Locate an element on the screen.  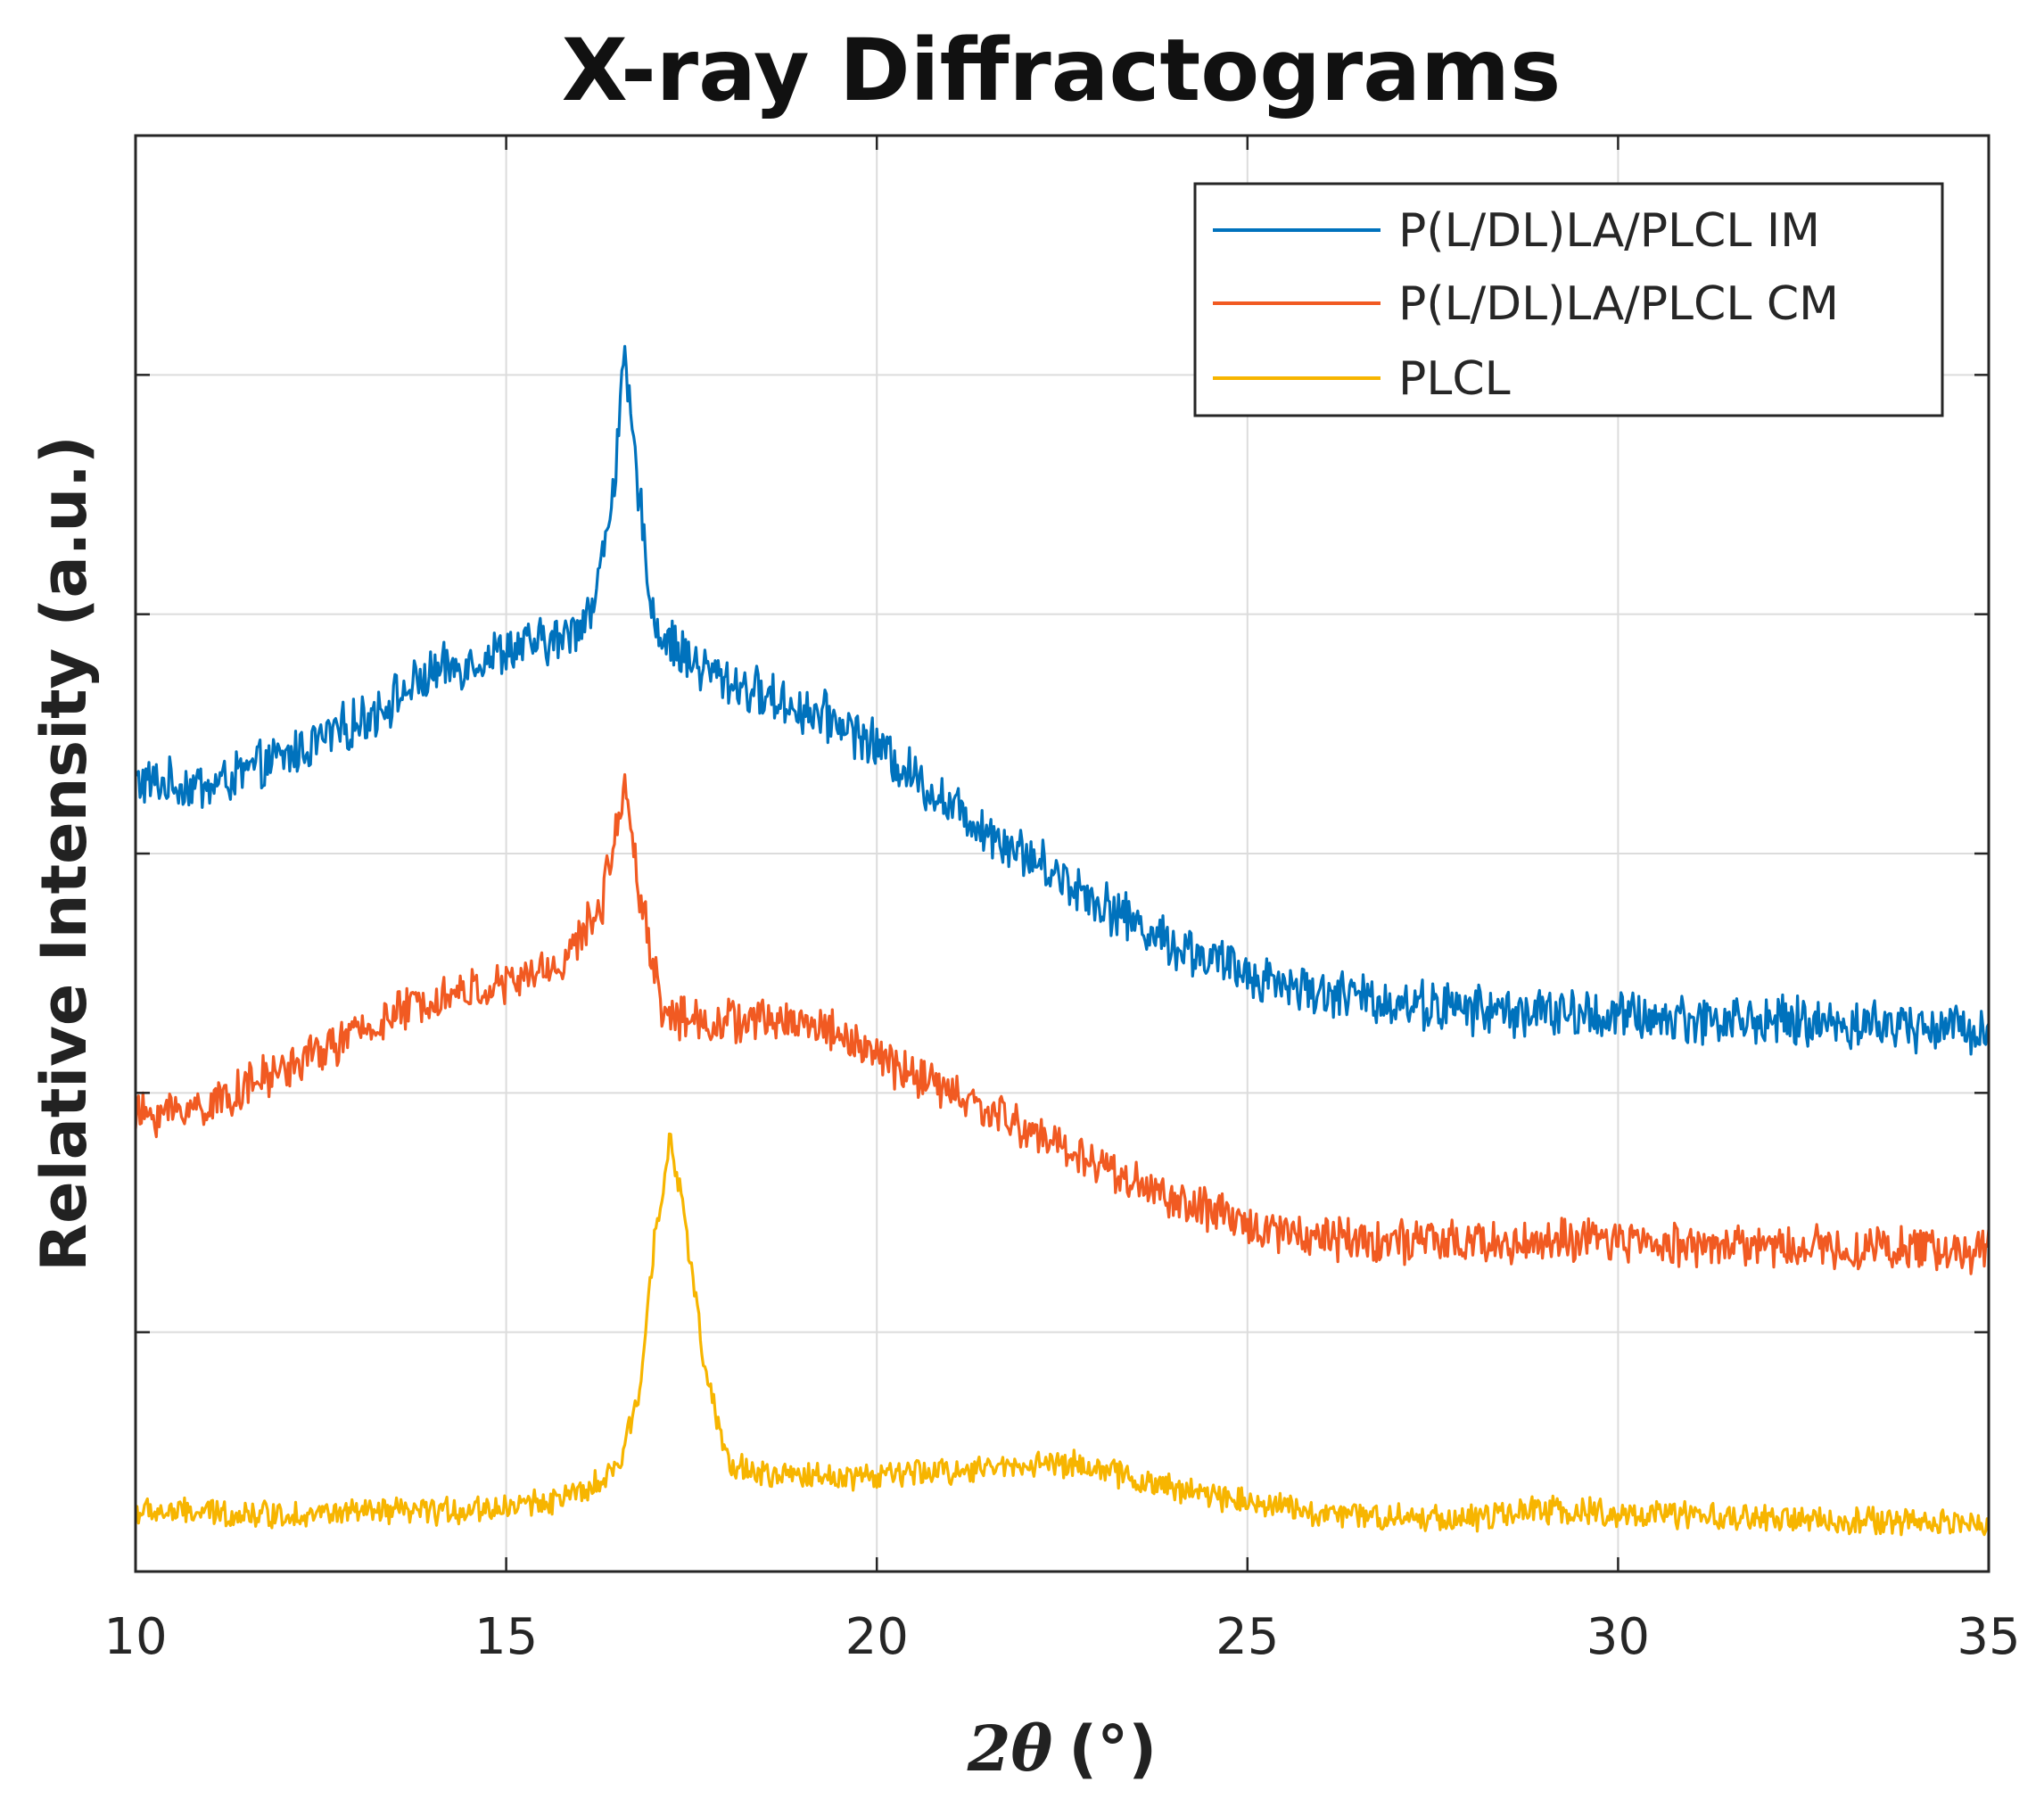
x-tick-label: 15 is located at coordinates (506, 1637).